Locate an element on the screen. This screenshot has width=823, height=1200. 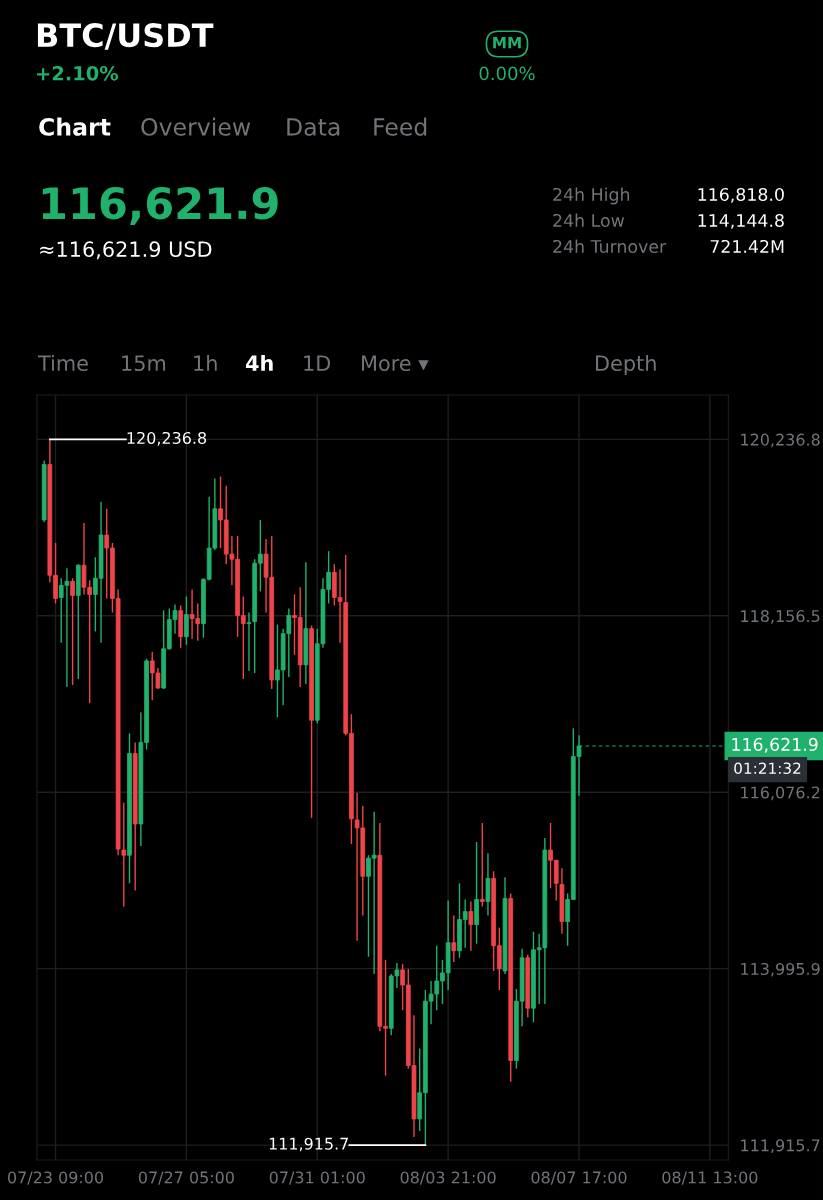
text: 15m is located at coordinates (144, 363).